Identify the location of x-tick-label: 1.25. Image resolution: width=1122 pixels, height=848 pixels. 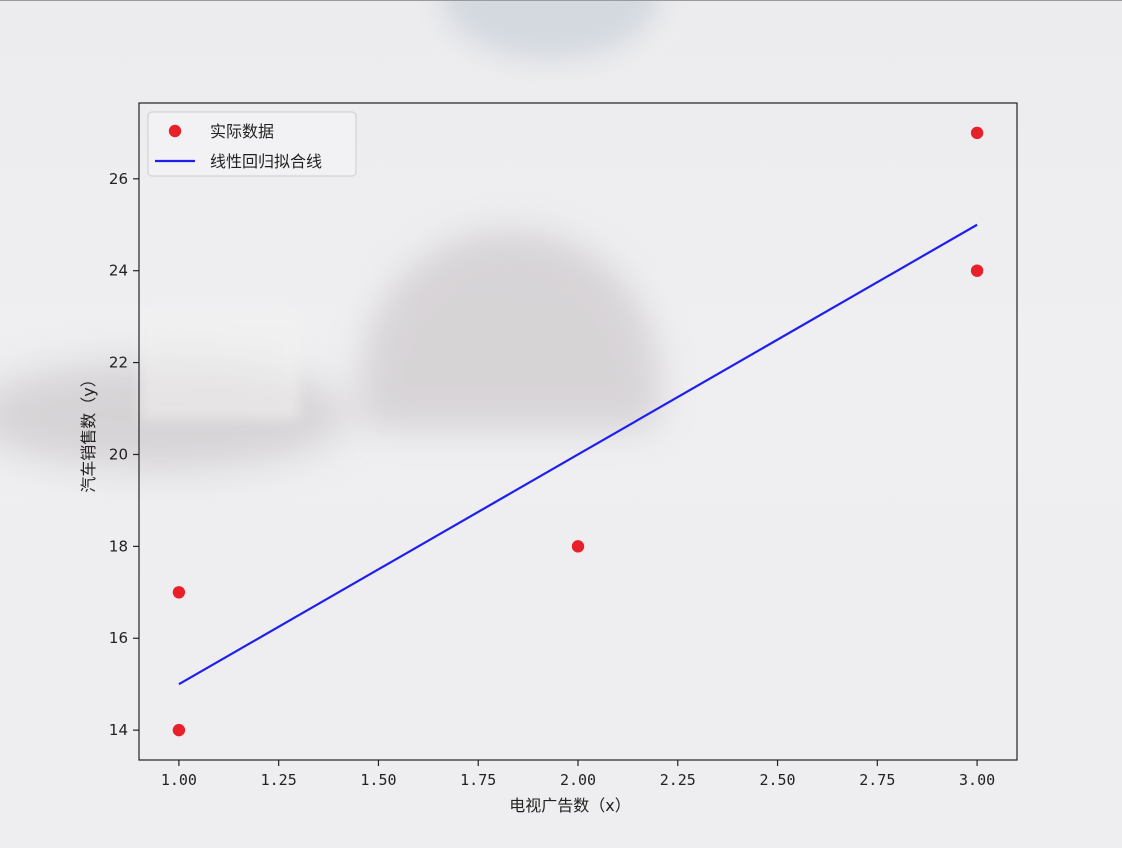
(279, 780).